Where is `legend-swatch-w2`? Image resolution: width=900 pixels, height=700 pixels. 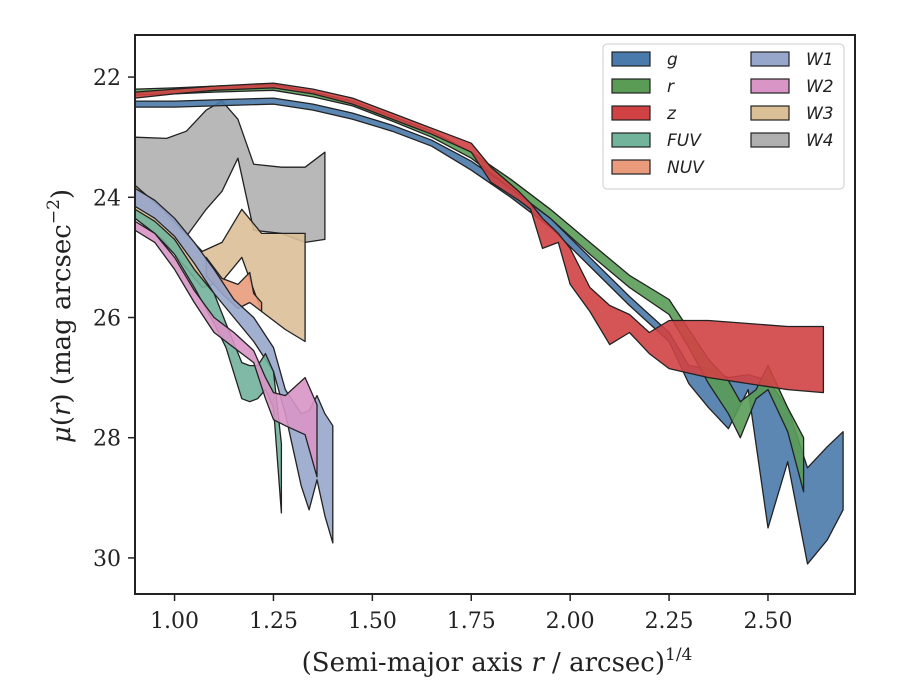 legend-swatch-w2 is located at coordinates (770, 86).